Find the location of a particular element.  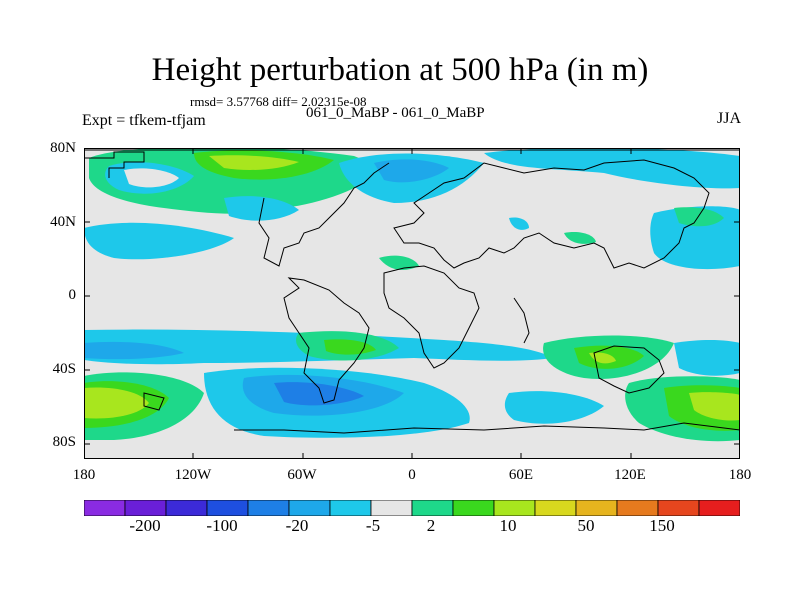

x-tick-label: 60E is located at coordinates (521, 475).